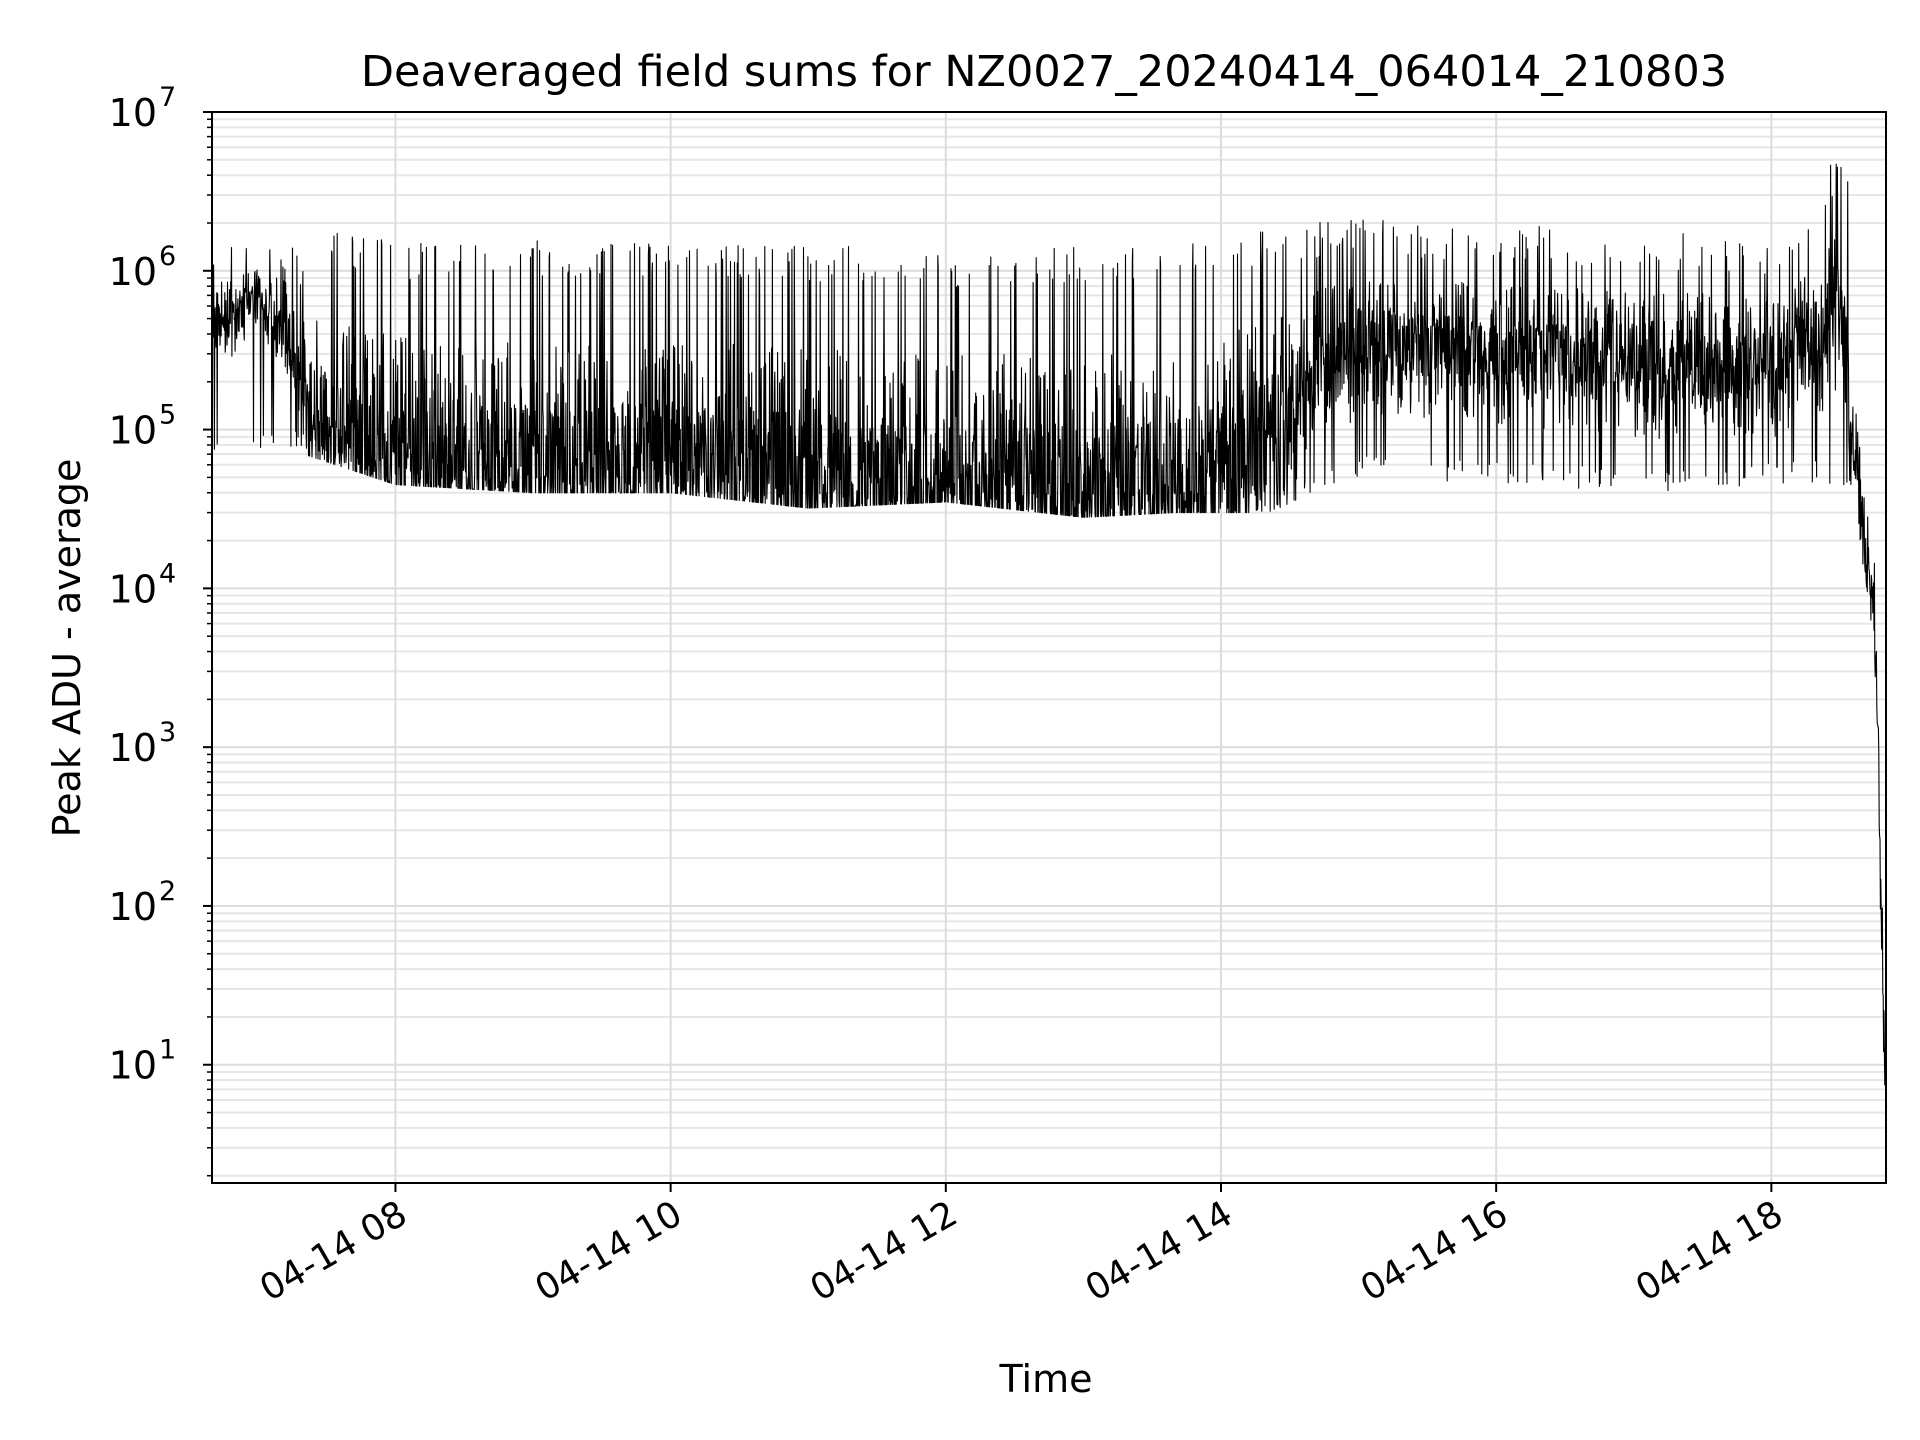 This screenshot has height=1440, width=1920. I want to click on y-axis-label: Peak ADU - average, so click(67, 648).